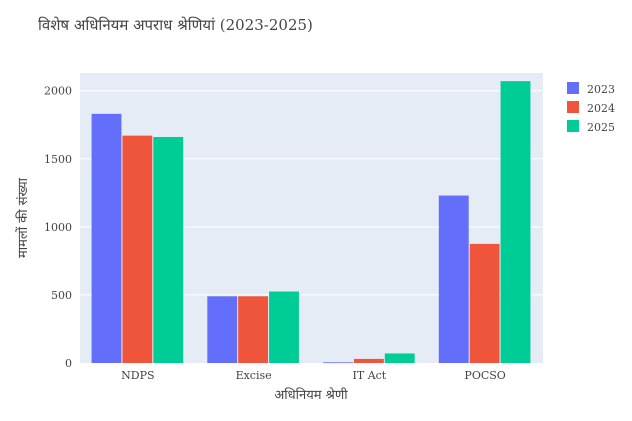  Describe the element at coordinates (573, 107) in the screenshot. I see `legend-swatch-2024` at that location.